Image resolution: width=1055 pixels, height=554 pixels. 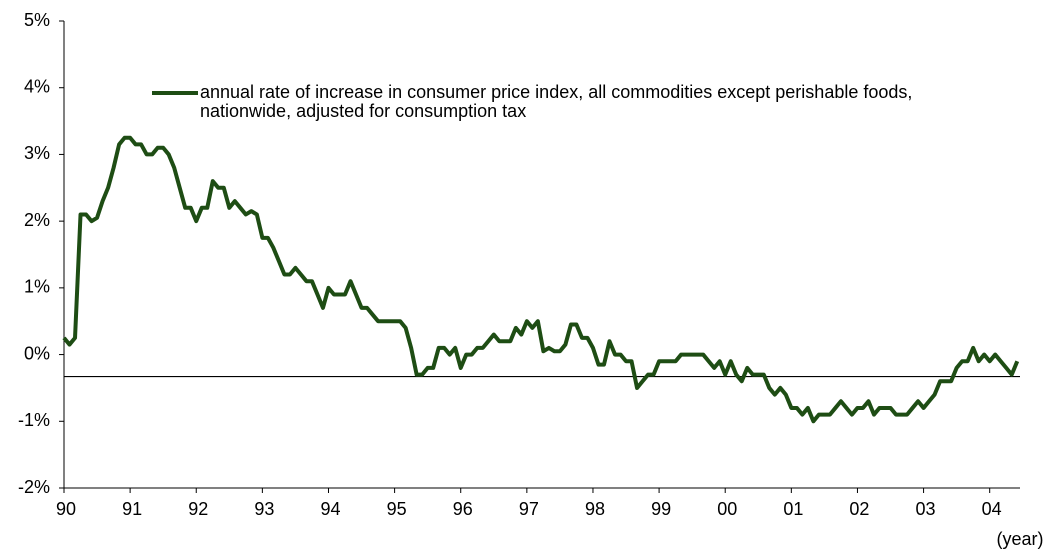 I want to click on x-tick-label: 91, so click(x=132, y=509).